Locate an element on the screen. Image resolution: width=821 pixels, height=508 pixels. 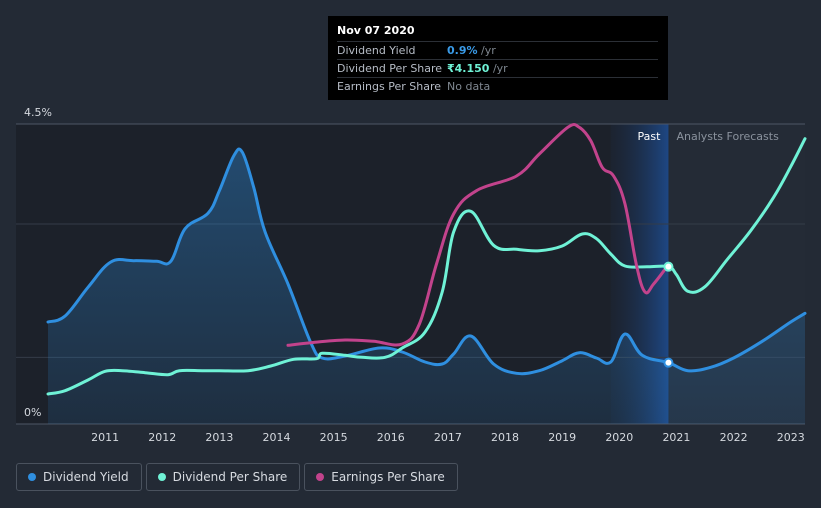
tooltip-label: Earnings Per Share is located at coordinates (389, 86).